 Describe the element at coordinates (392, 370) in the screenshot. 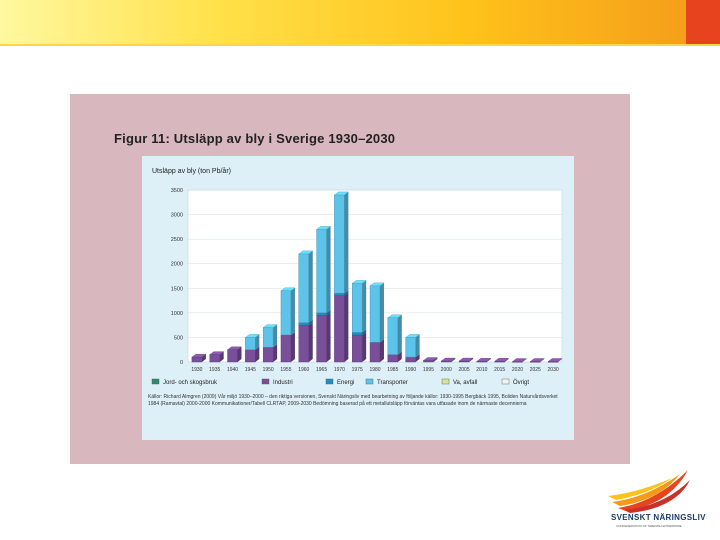

I see `x-tick-label: 1985` at that location.